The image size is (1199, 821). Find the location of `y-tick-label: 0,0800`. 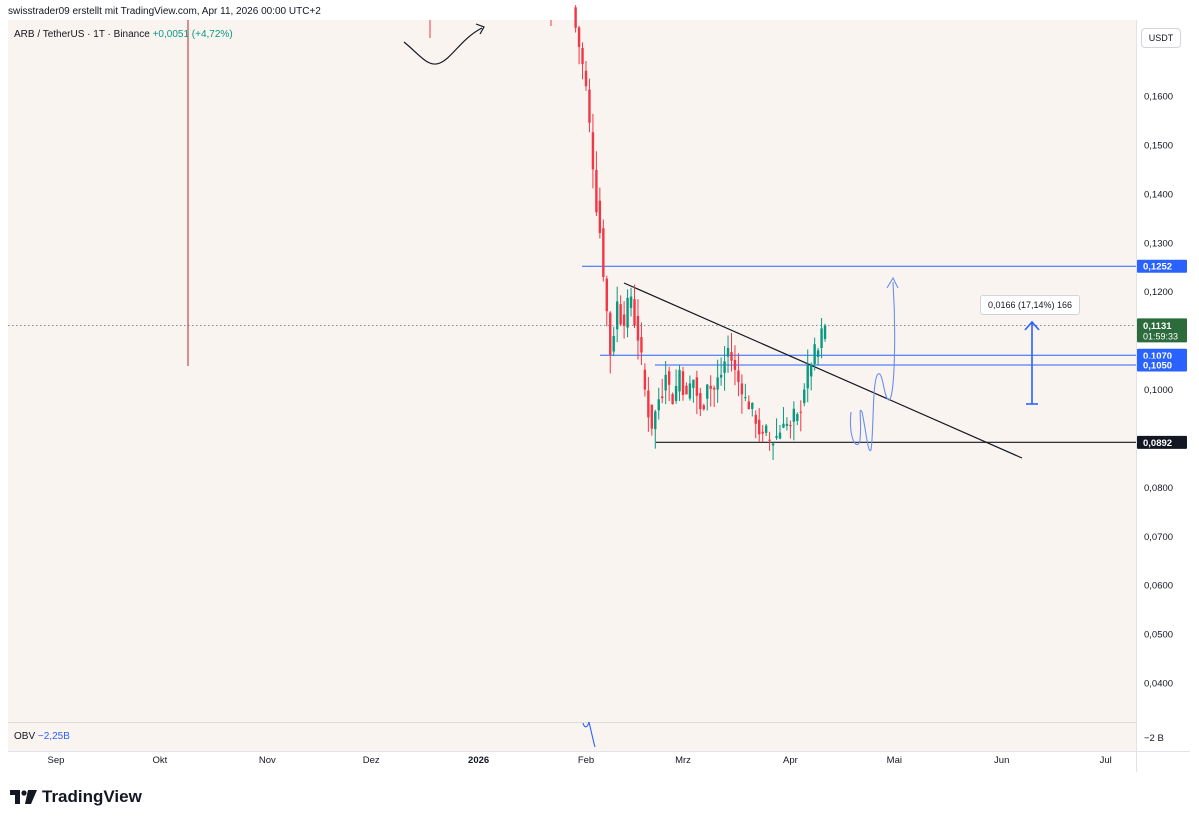

y-tick-label: 0,0800 is located at coordinates (1158, 488).